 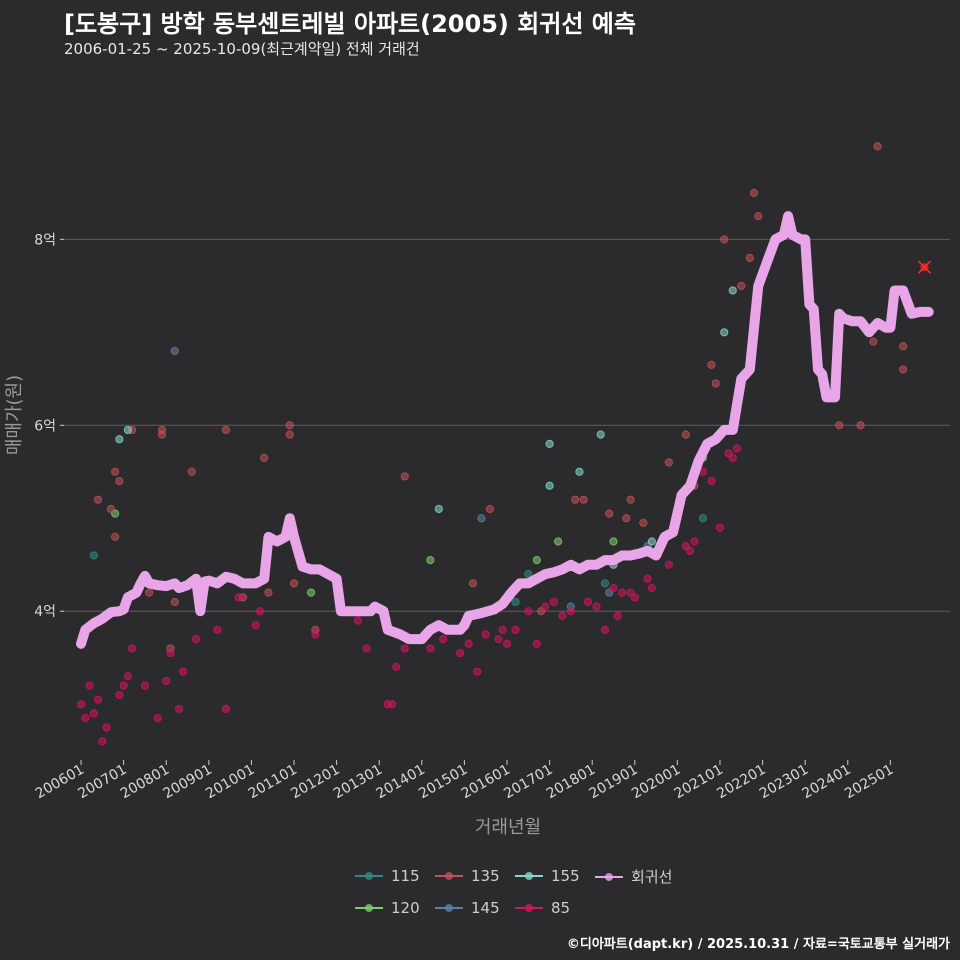 I want to click on y-axis-ticks: 4억 6억 8억, so click(x=49, y=426).